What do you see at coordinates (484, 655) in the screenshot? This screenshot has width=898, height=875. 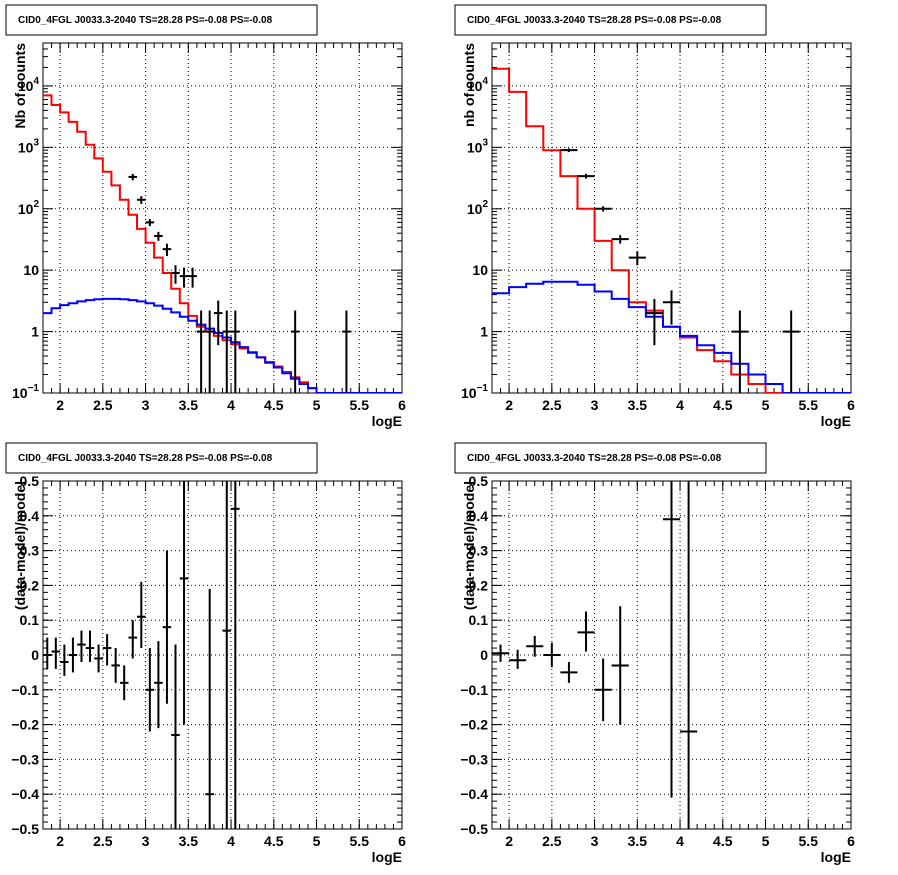 I see `y-tick-label: 0` at bounding box center [484, 655].